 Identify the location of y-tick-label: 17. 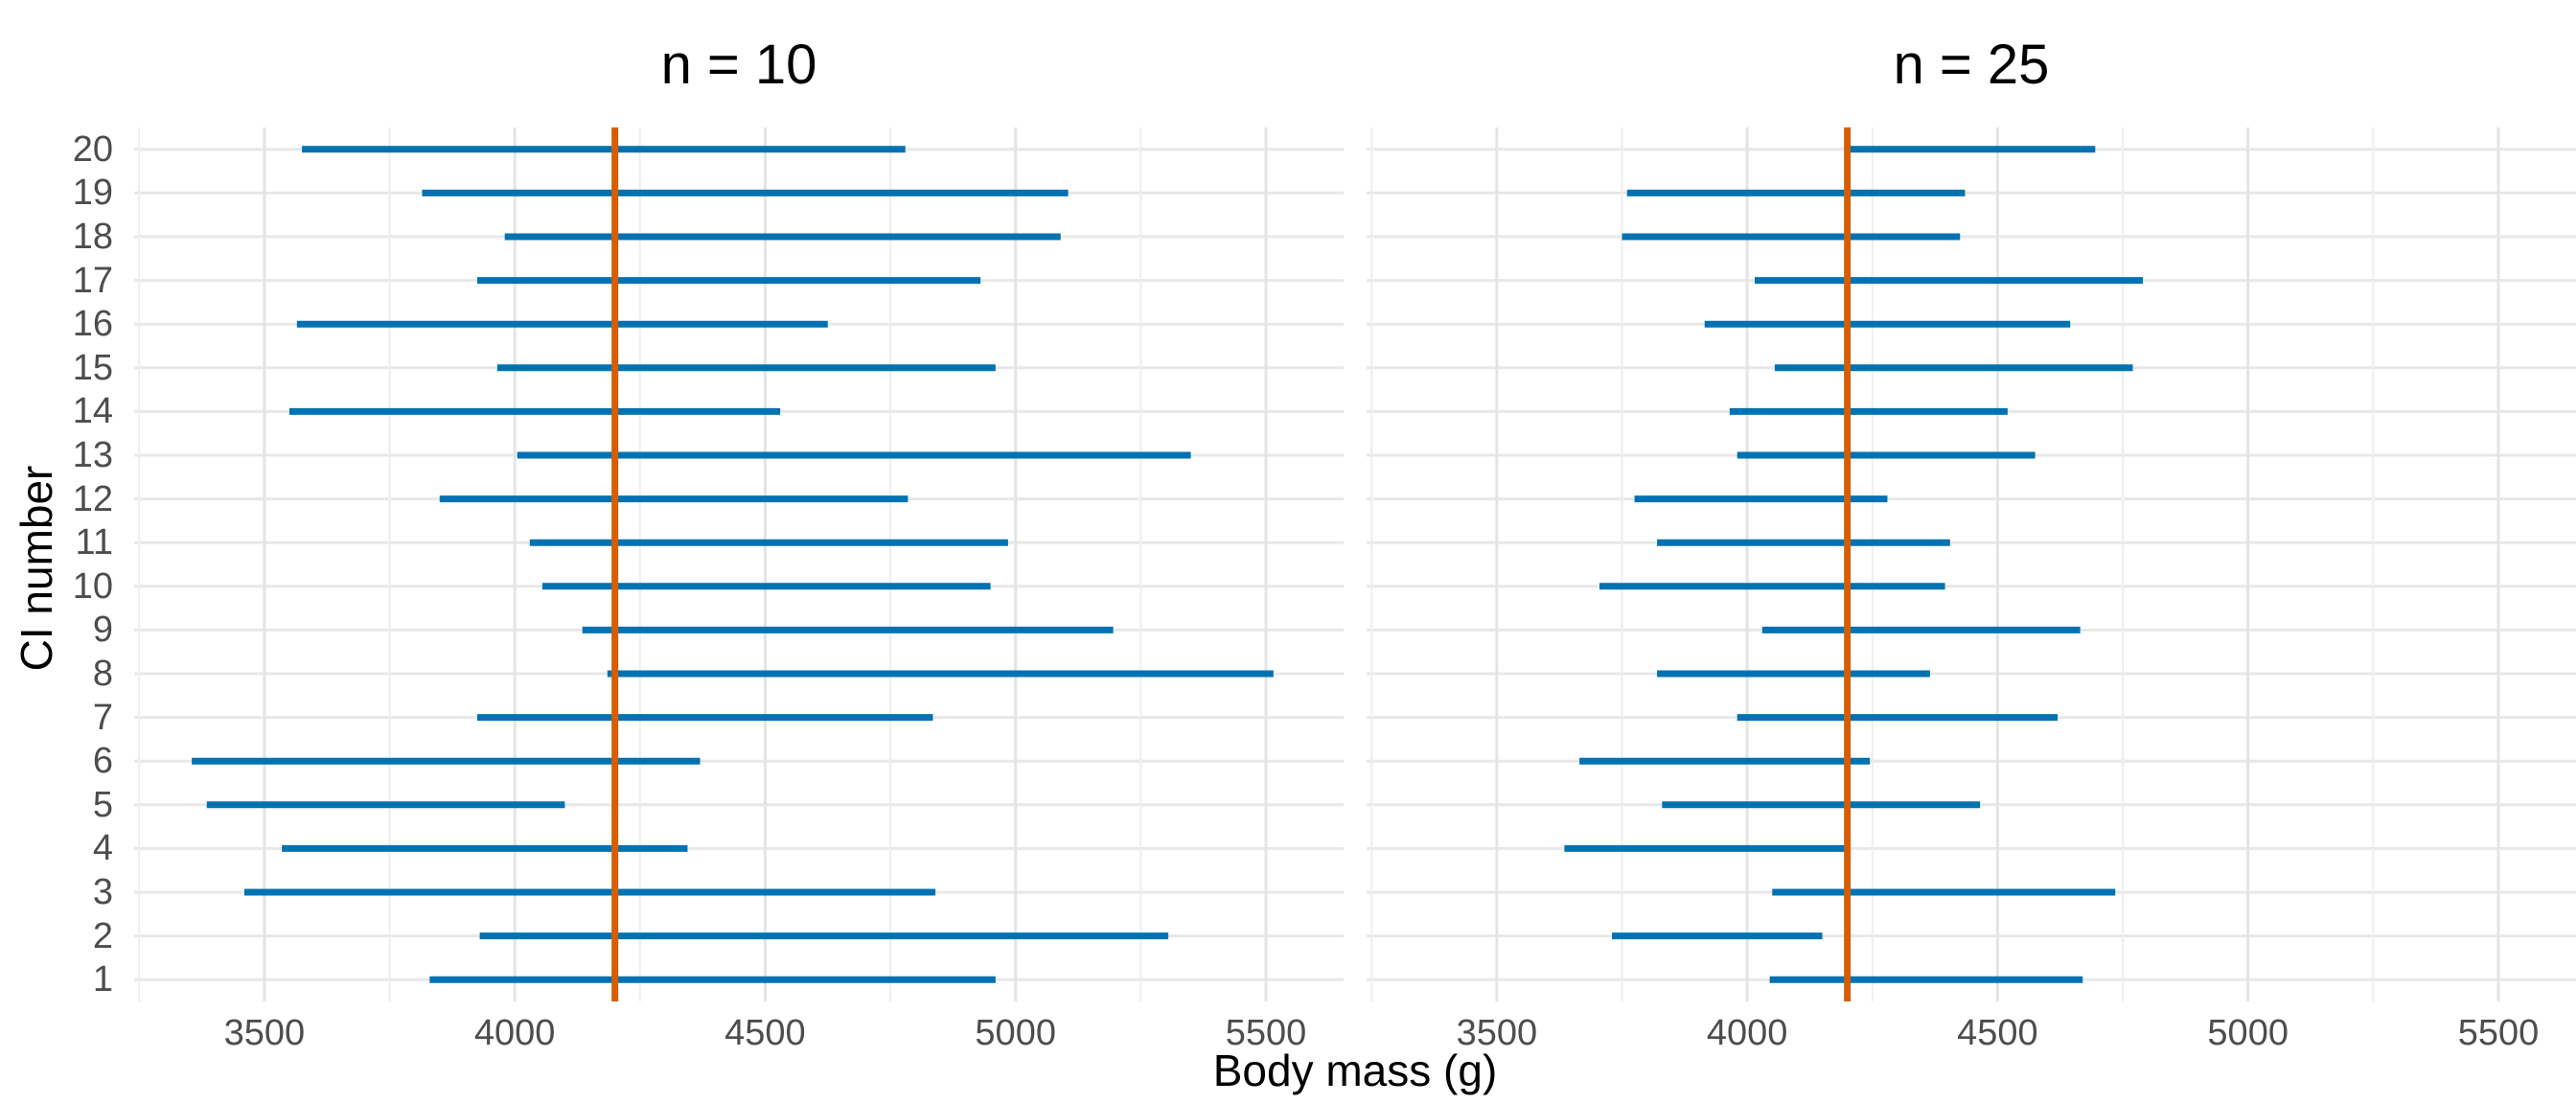
(92, 280).